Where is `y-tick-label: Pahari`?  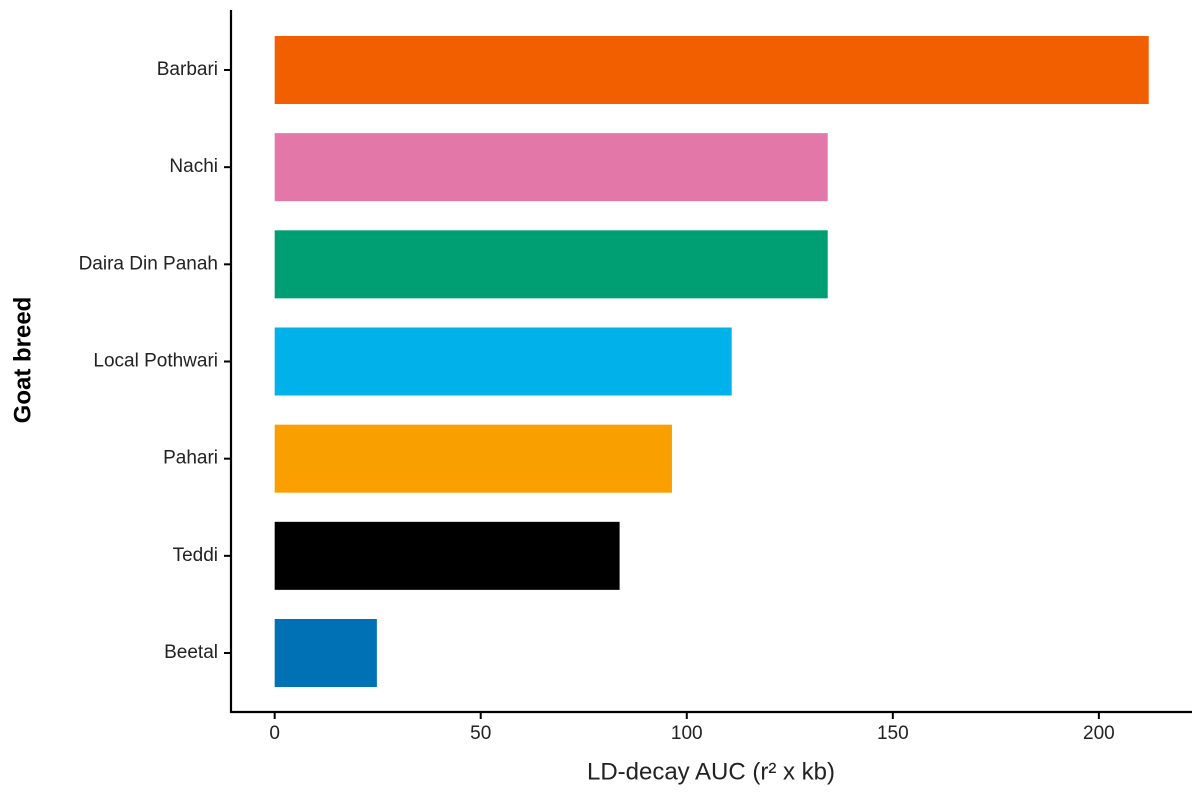
y-tick-label: Pahari is located at coordinates (190, 458).